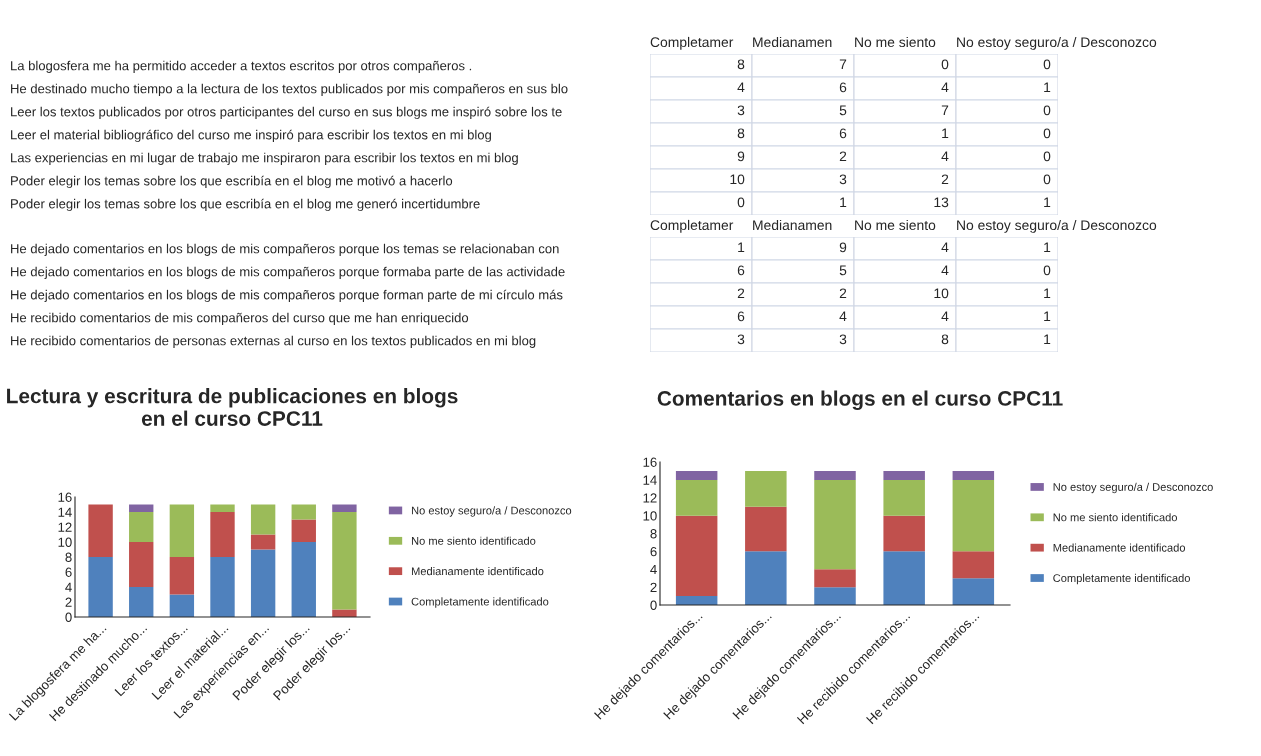 The height and width of the screenshot is (756, 1261). What do you see at coordinates (286, 113) in the screenshot?
I see `y-tick-label: Leer los textos publicados por otros participantes del curso en sus blogs me inspiró sobre los te` at bounding box center [286, 113].